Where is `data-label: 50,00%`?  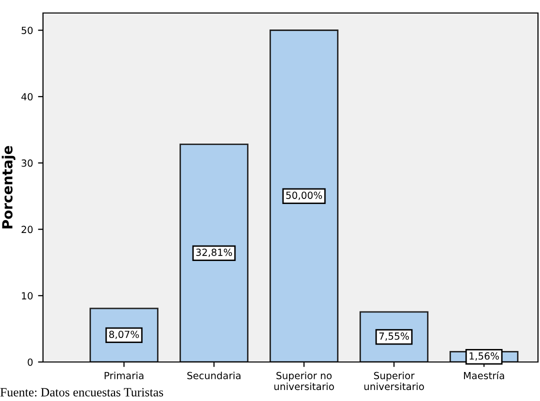
data-label: 50,00% is located at coordinates (304, 196).